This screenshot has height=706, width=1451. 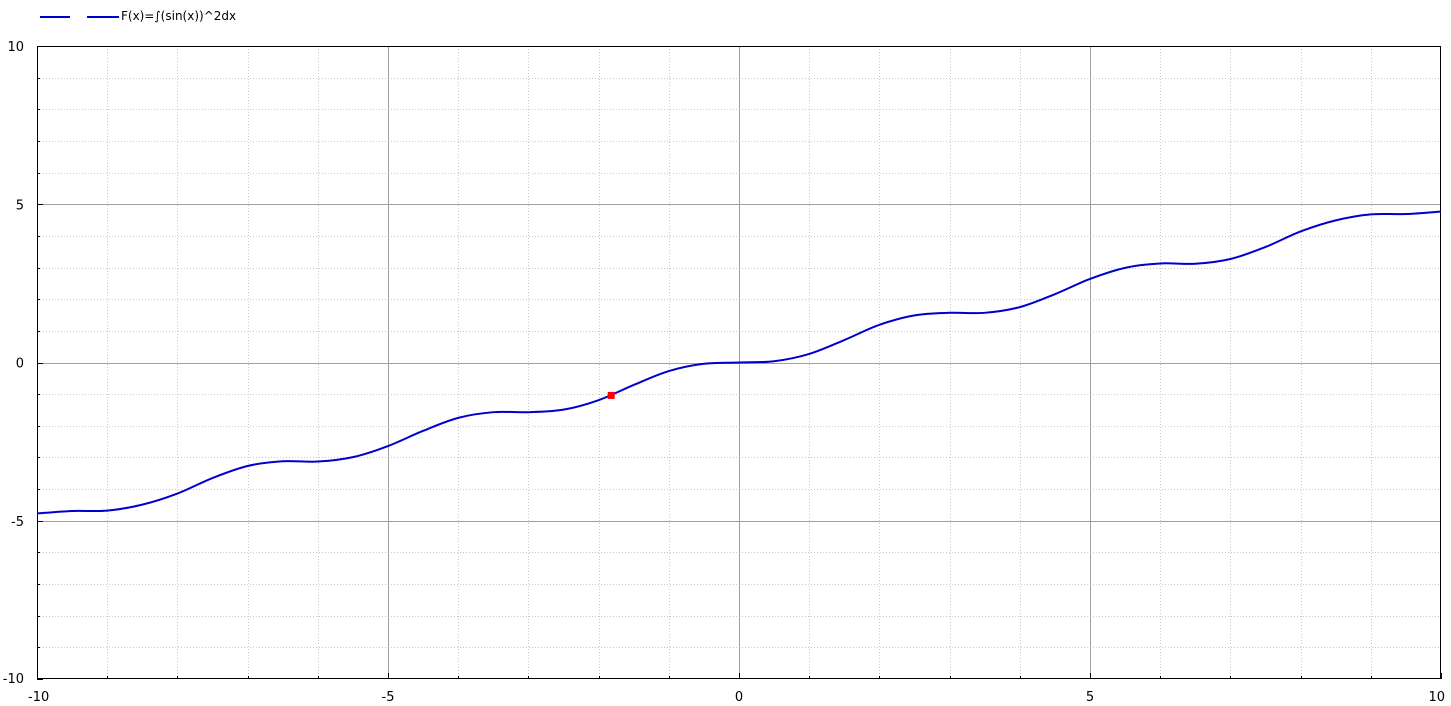 What do you see at coordinates (1090, 697) in the screenshot?
I see `x-tick-label: 5` at bounding box center [1090, 697].